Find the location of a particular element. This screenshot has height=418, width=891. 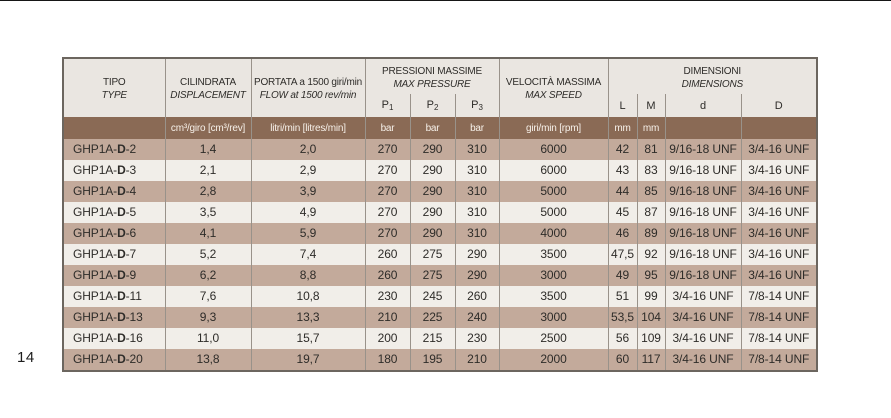

cell-speed: 3500 is located at coordinates (554, 254).